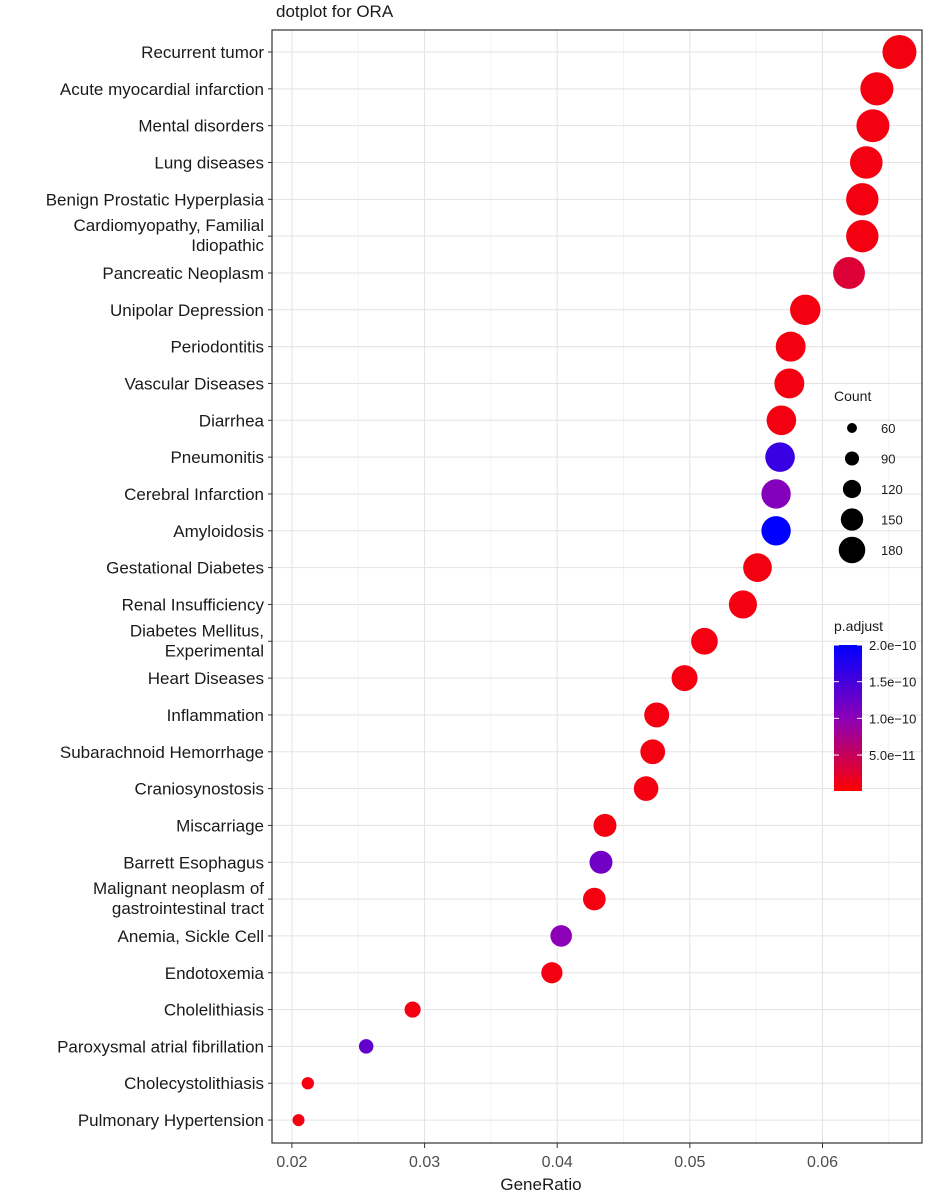 This screenshot has height=1194, width=927. I want to click on category-label: Pancreatic Neoplasm, so click(183, 273).